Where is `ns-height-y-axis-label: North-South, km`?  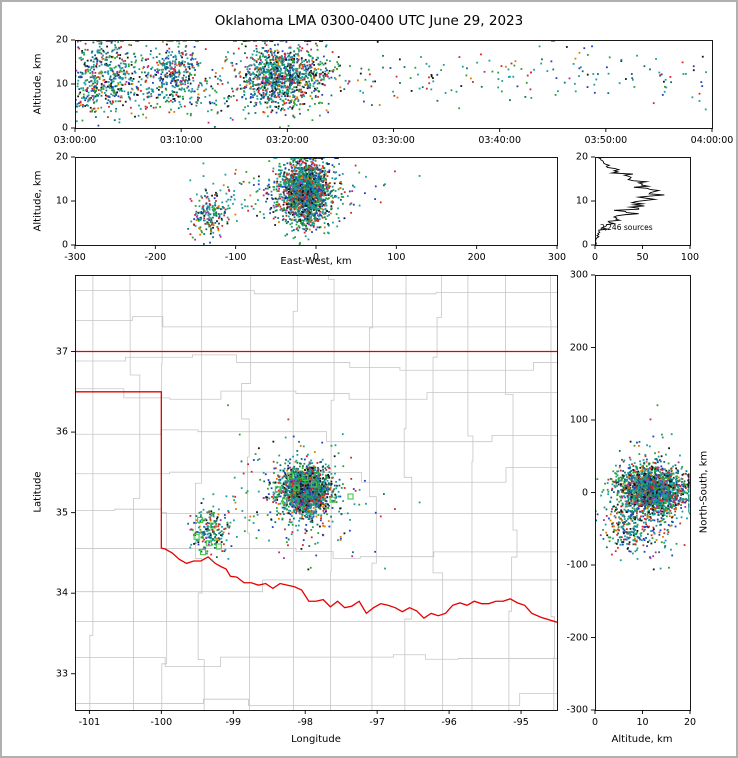
ns-height-y-axis-label: North-South, km is located at coordinates (704, 492).